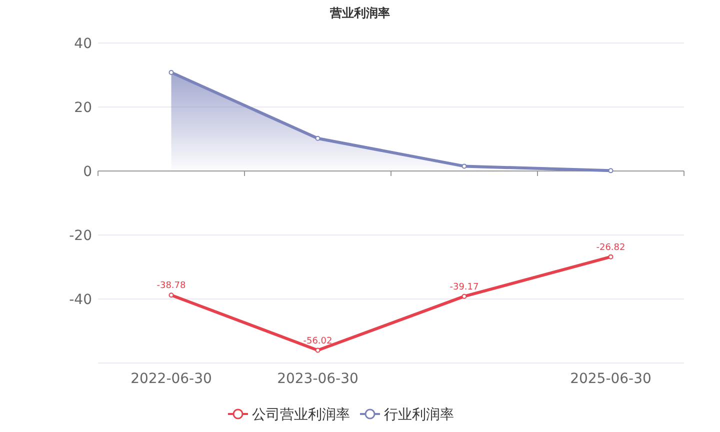 Image resolution: width=720 pixels, height=432 pixels. Describe the element at coordinates (80, 236) in the screenshot. I see `y-tick-label: -20` at that location.